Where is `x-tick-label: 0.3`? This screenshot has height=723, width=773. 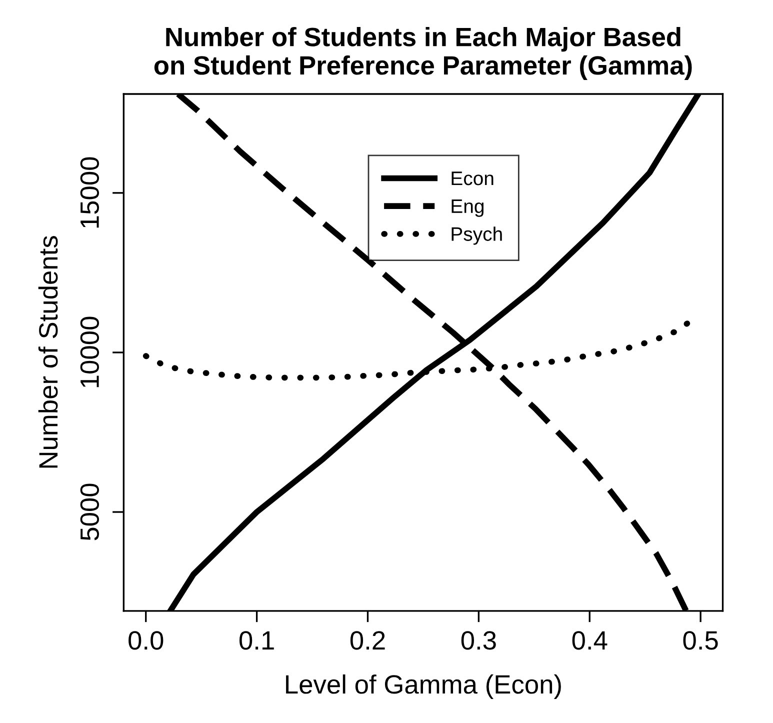
x-tick-label: 0.3 is located at coordinates (478, 640).